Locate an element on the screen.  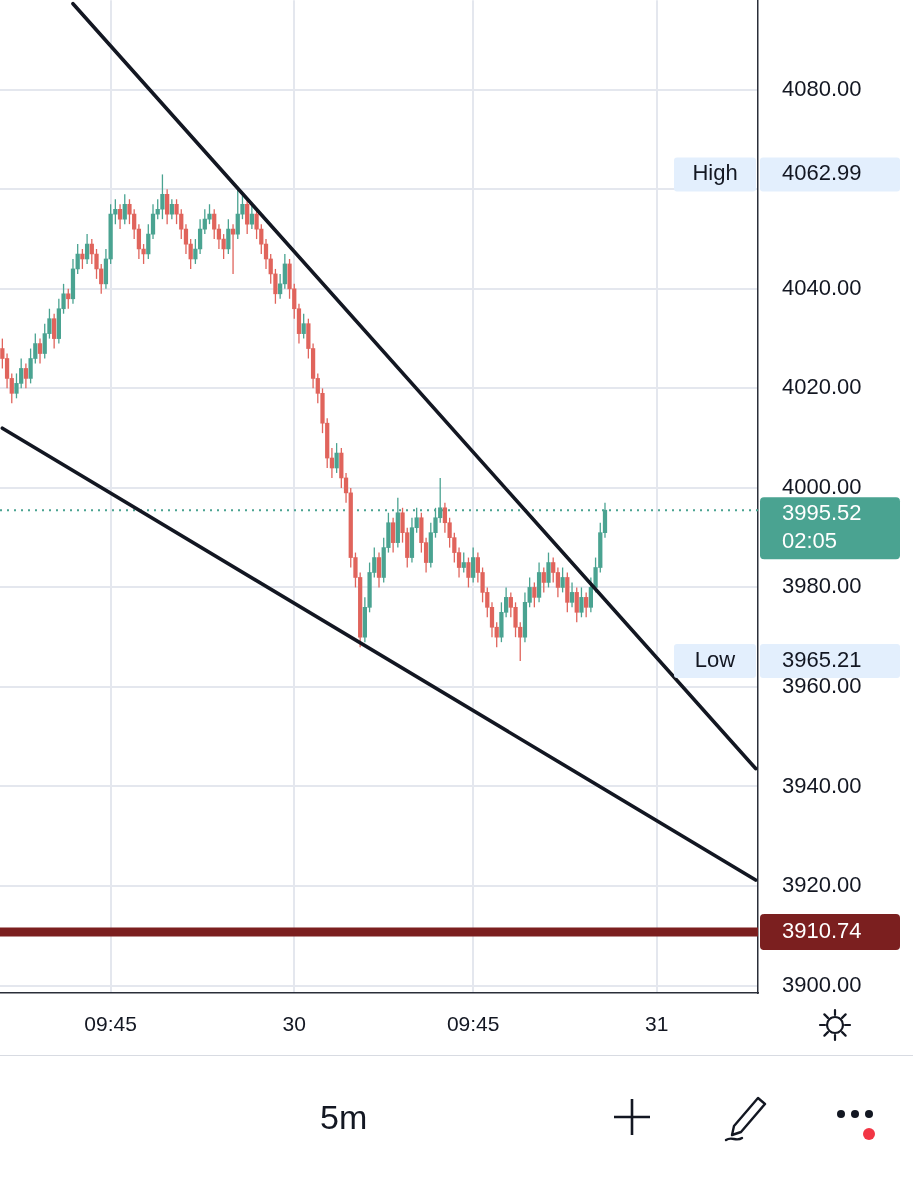
y-tick-label: 3980.00 is located at coordinates (822, 586).